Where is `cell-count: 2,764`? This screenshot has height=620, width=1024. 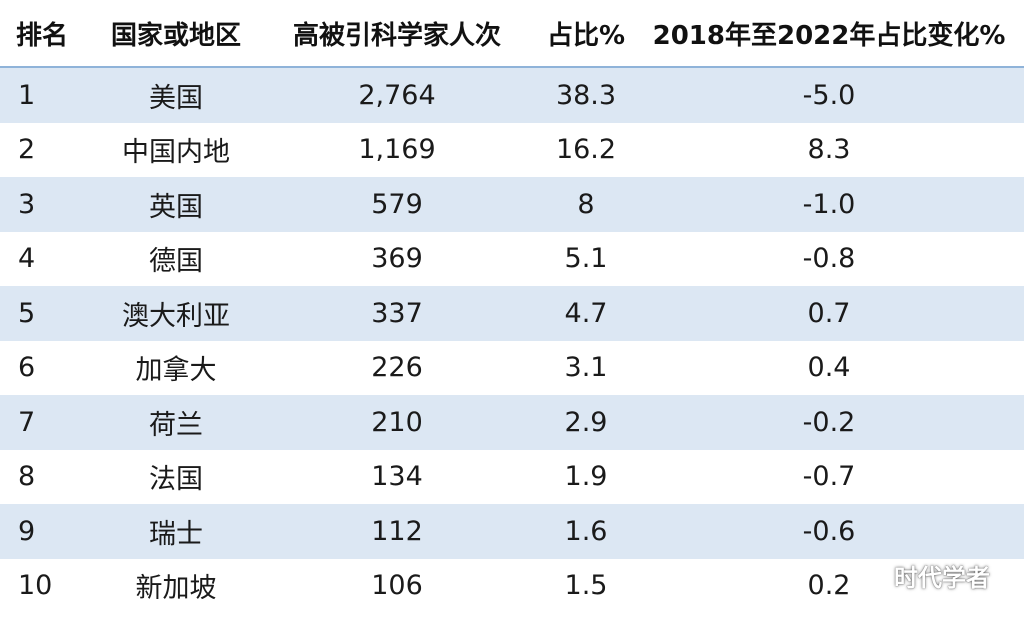 cell-count: 2,764 is located at coordinates (397, 95).